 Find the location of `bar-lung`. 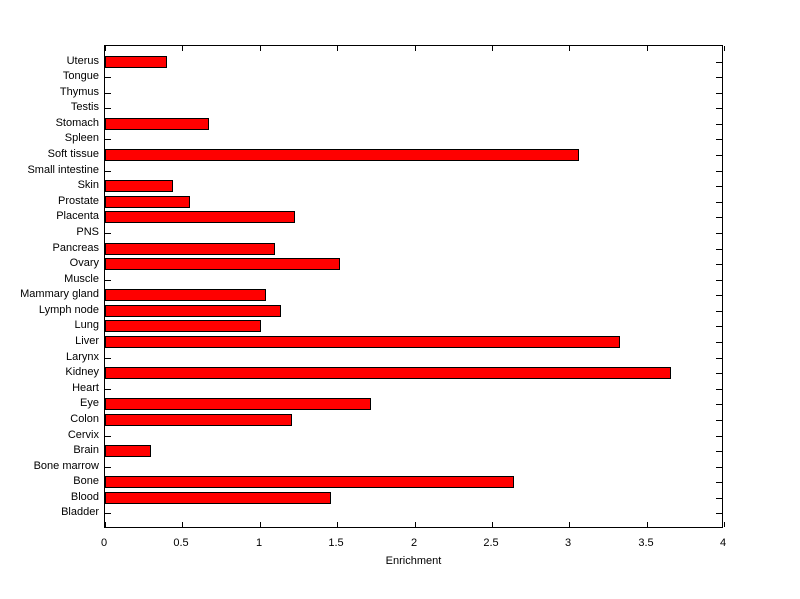

bar-lung is located at coordinates (183, 326).